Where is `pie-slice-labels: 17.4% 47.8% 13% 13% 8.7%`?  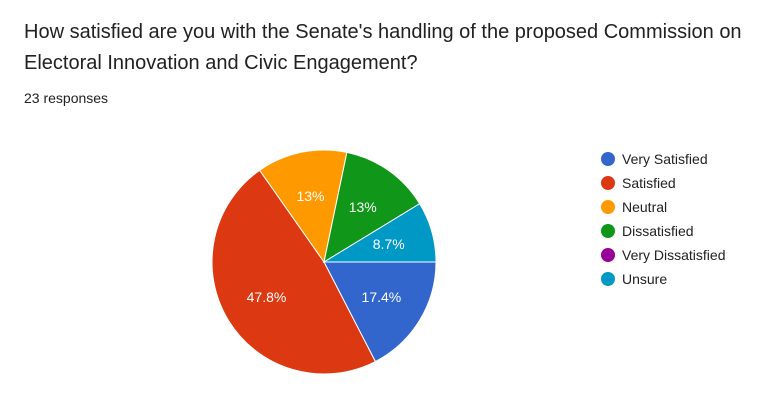
pie-slice-labels: 17.4% 47.8% 13% 13% 8.7% is located at coordinates (326, 246).